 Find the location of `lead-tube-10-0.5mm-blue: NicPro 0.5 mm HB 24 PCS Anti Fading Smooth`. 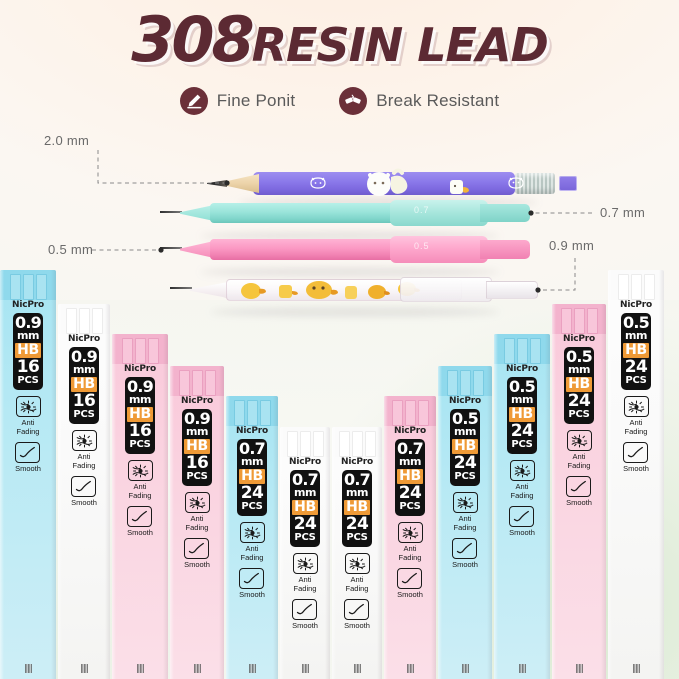

lead-tube-10-0.5mm-blue: NicPro 0.5 mm HB 24 PCS Anti Fading Smooth is located at coordinates (522, 506).